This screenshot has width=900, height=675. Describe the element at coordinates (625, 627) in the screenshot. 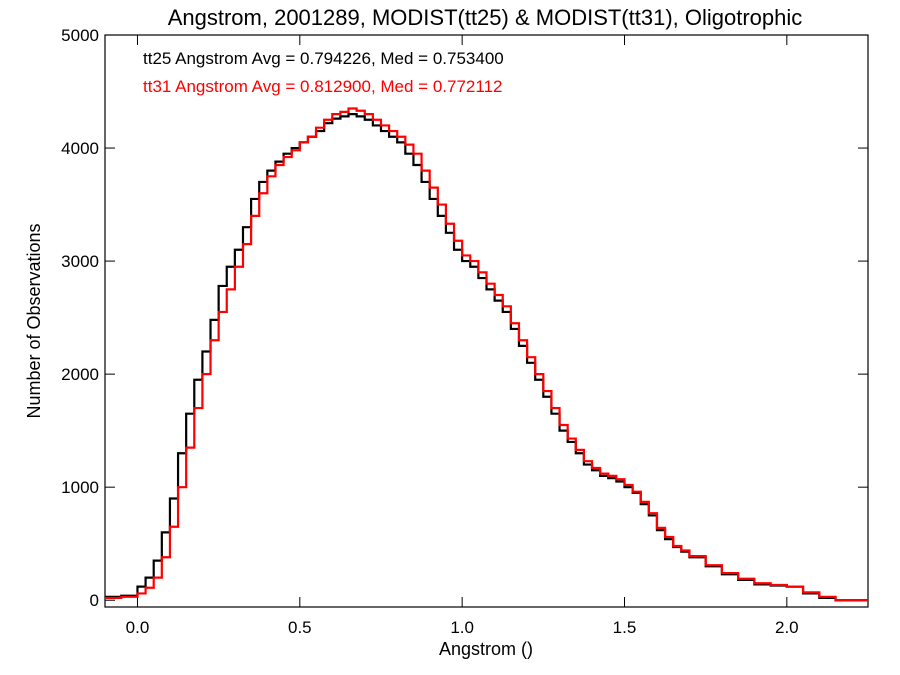

I see `x-tick-label: 1.5` at that location.